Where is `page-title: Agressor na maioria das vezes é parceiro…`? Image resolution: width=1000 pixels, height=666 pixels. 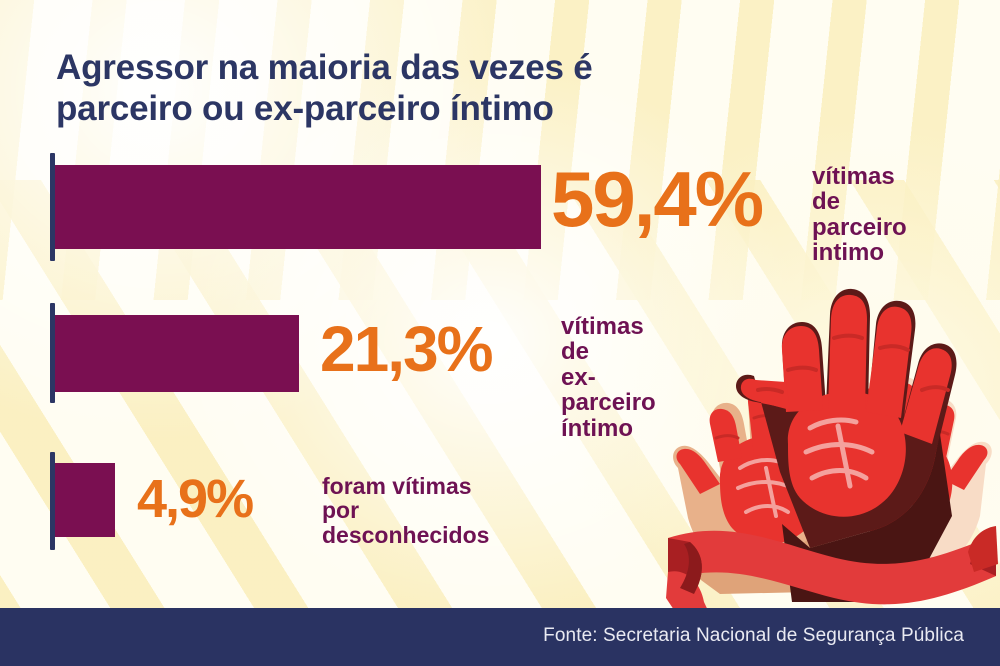
page-title: Agressor na maioria das vezes é parceiro… is located at coordinates (324, 88).